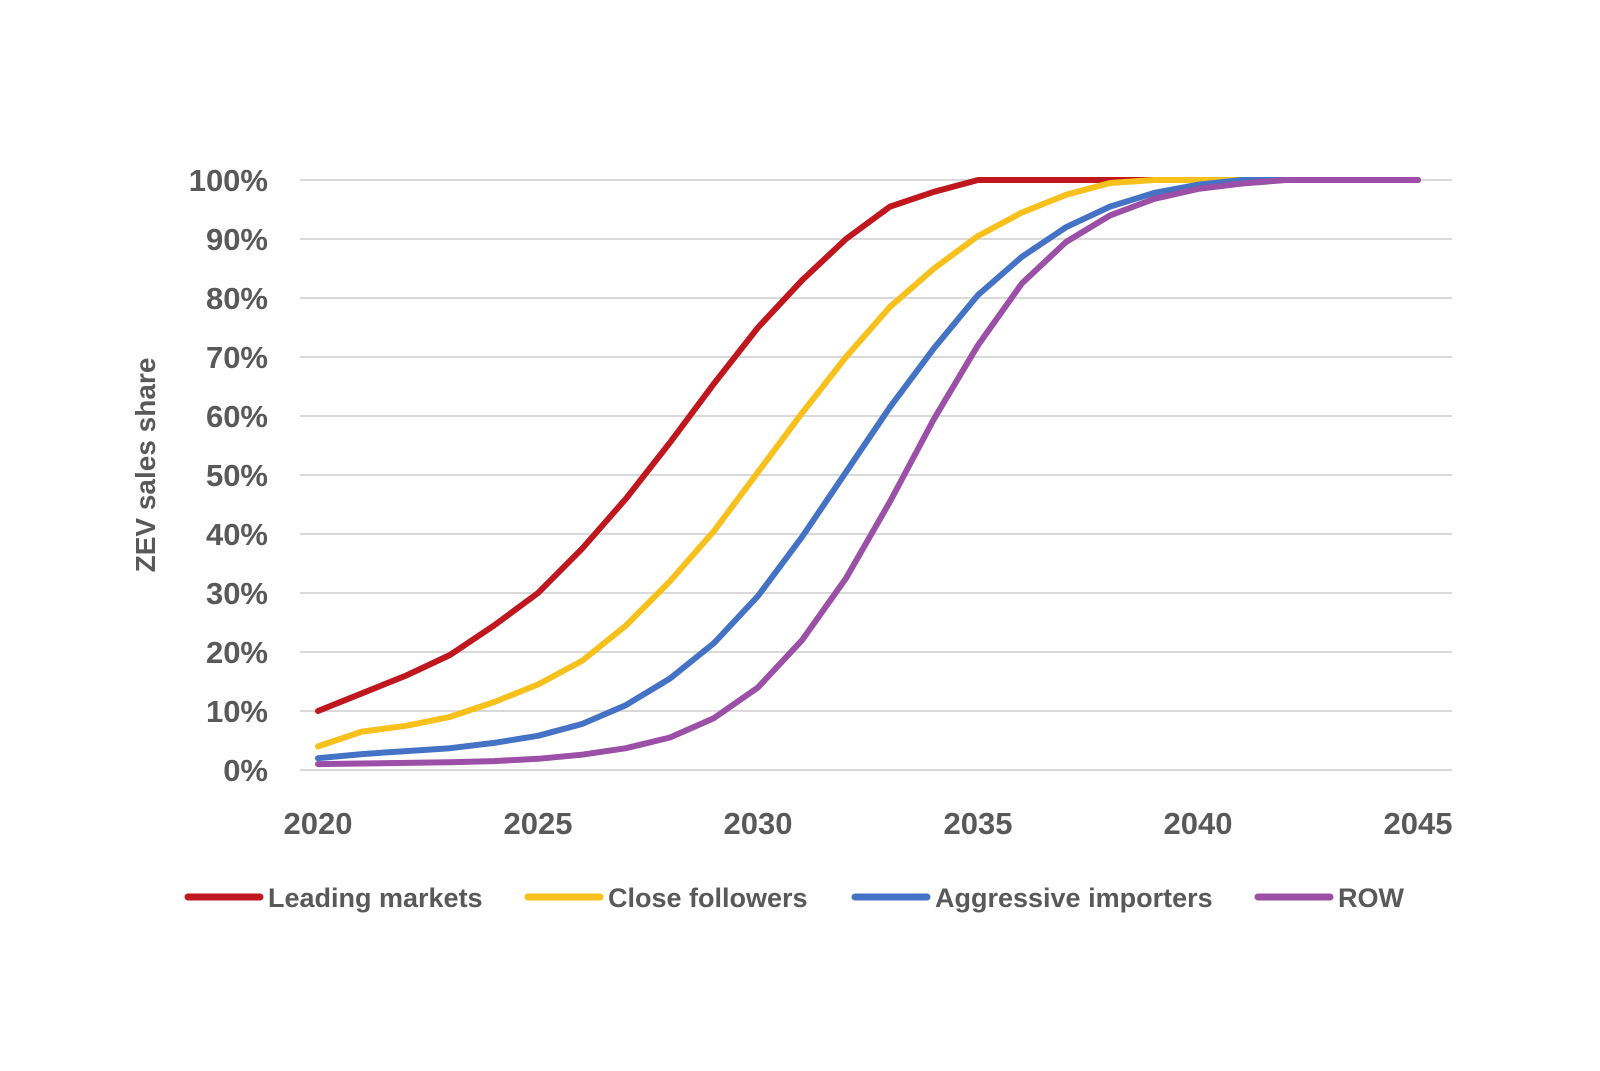  I want to click on legend-item-aggressive-importers: Aggressive importers, so click(1032, 898).